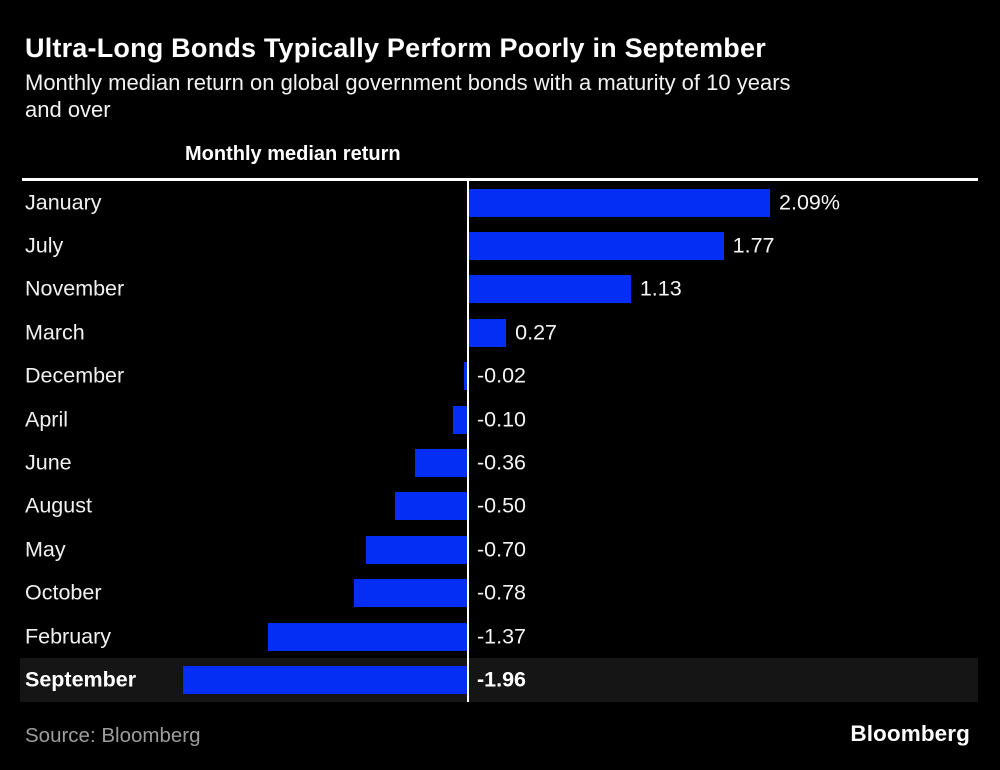 The height and width of the screenshot is (770, 1000). What do you see at coordinates (75, 375) in the screenshot?
I see `category-label: December` at bounding box center [75, 375].